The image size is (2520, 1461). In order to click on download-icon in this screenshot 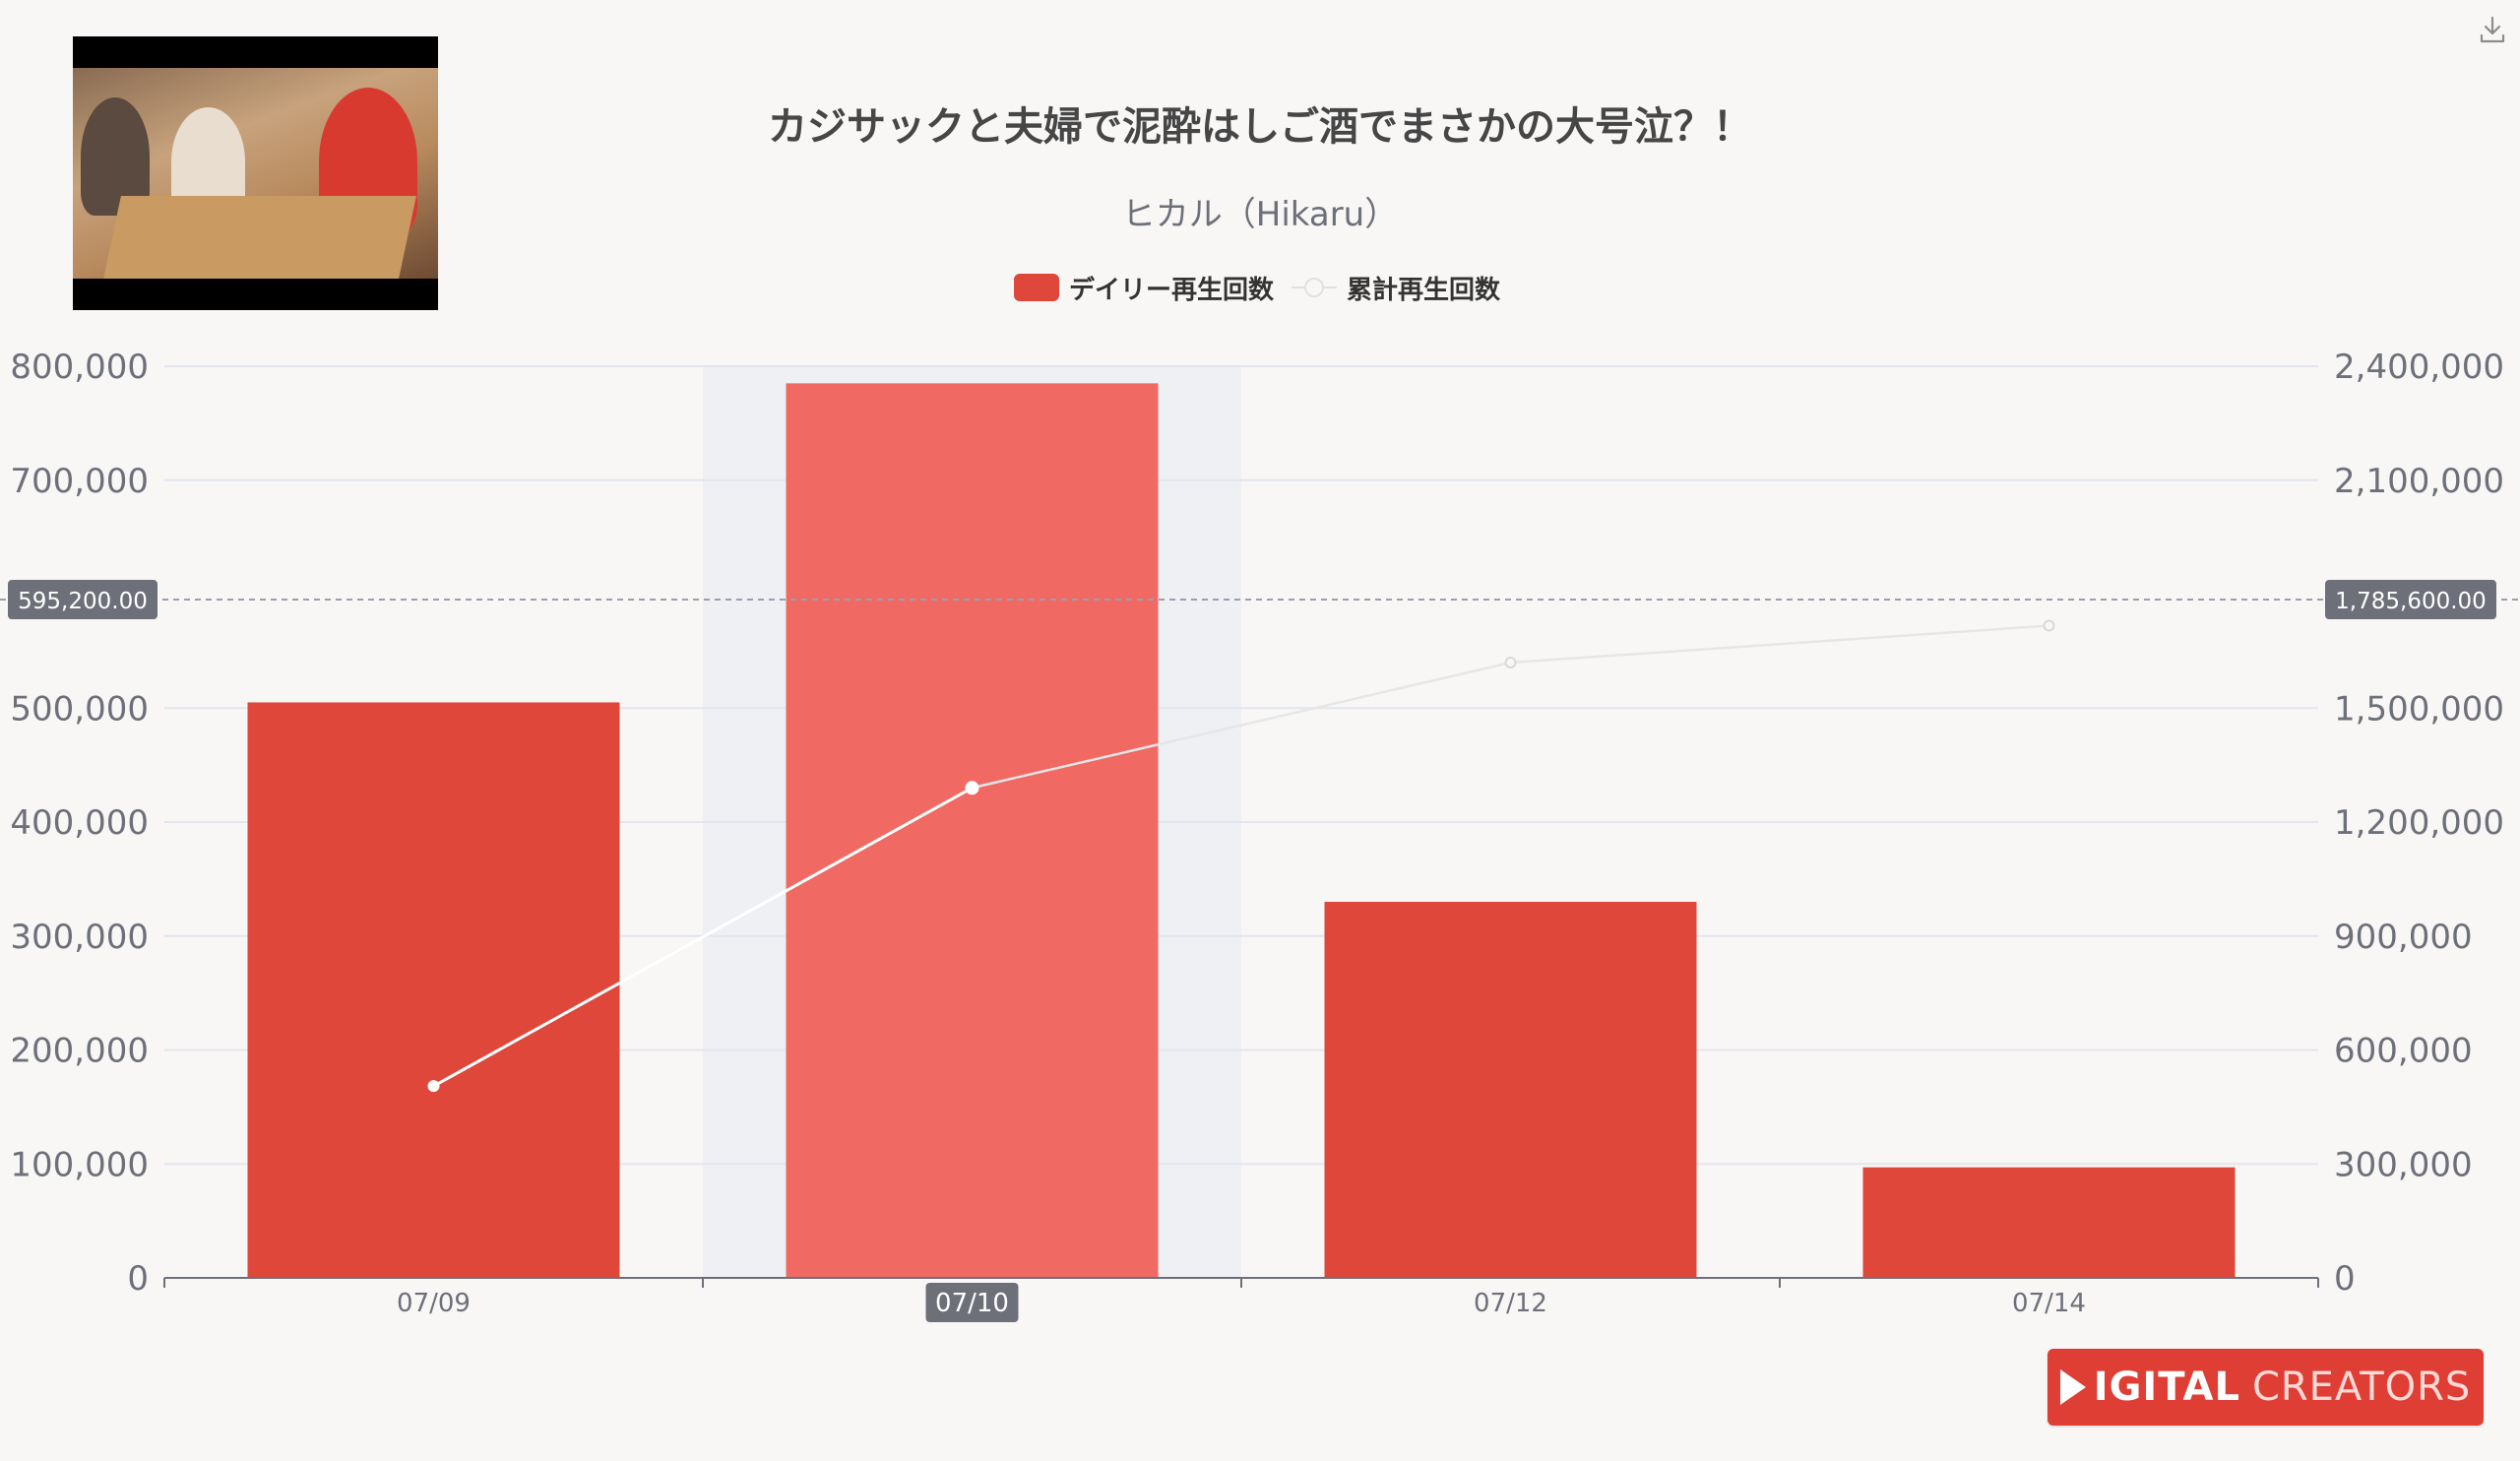, I will do `click(2492, 29)`.